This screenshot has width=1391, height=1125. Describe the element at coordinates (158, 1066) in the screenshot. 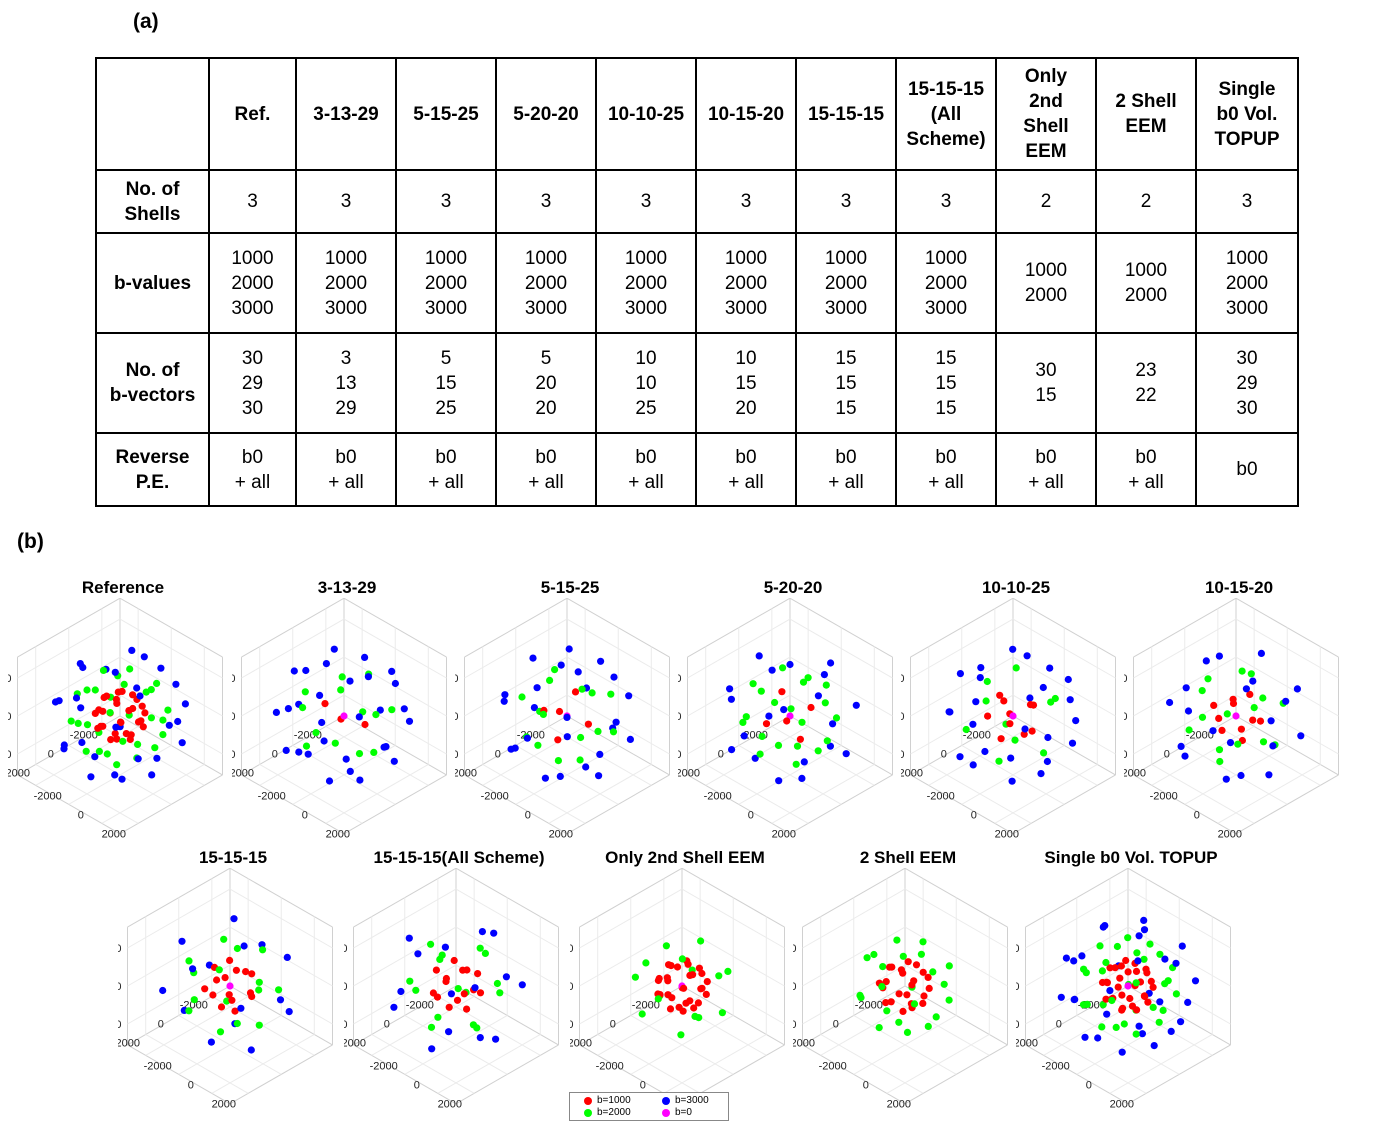

I see `y-tick-label: -2000` at that location.